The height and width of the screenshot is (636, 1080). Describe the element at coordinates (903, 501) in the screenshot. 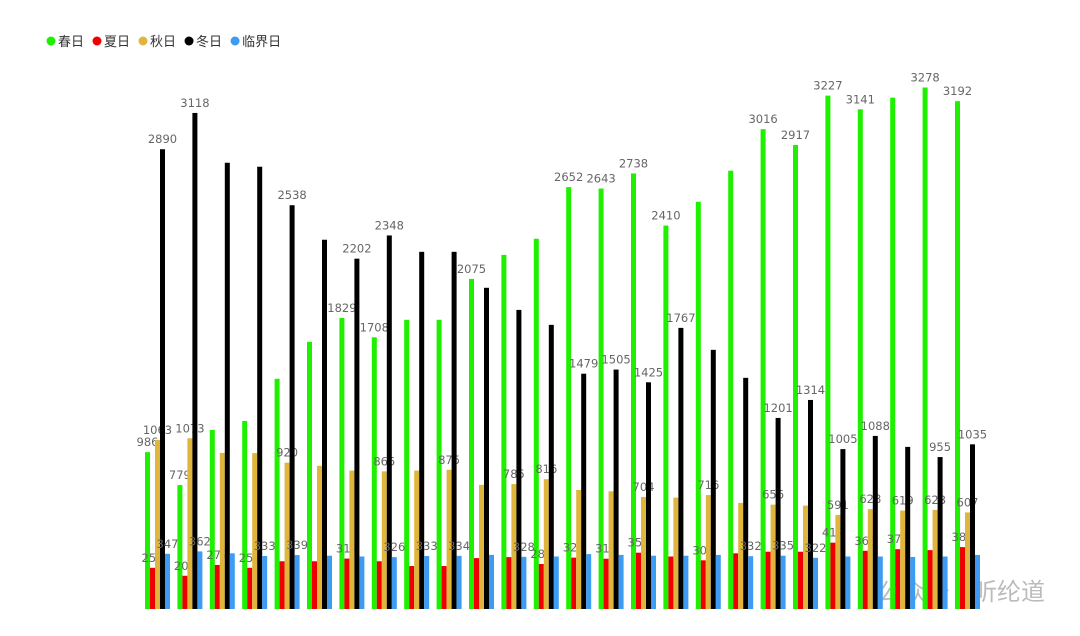

I see `value-label: 619` at that location.